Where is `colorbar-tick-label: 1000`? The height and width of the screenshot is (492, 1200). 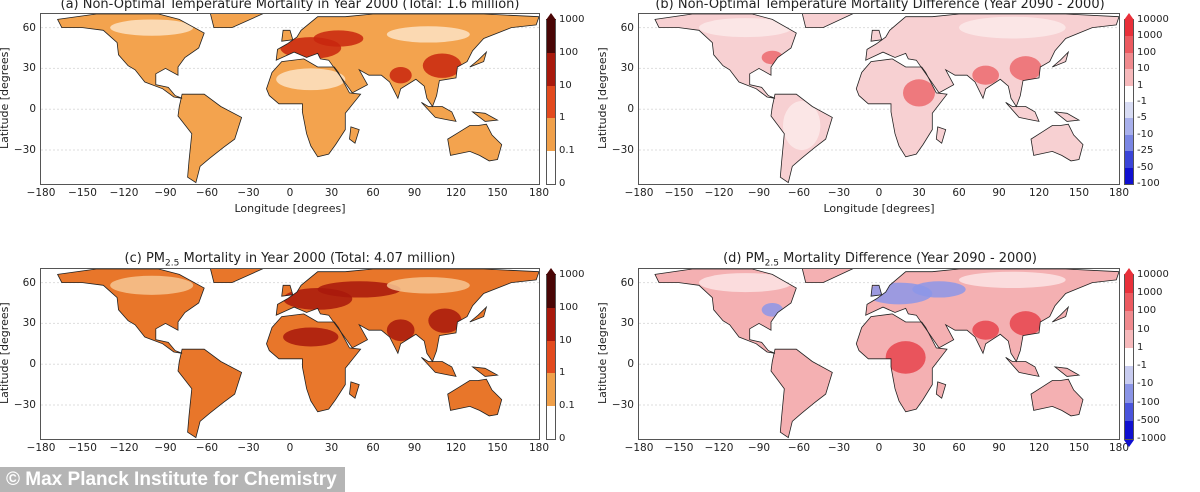
colorbar-tick-label: 1000 is located at coordinates (572, 274).